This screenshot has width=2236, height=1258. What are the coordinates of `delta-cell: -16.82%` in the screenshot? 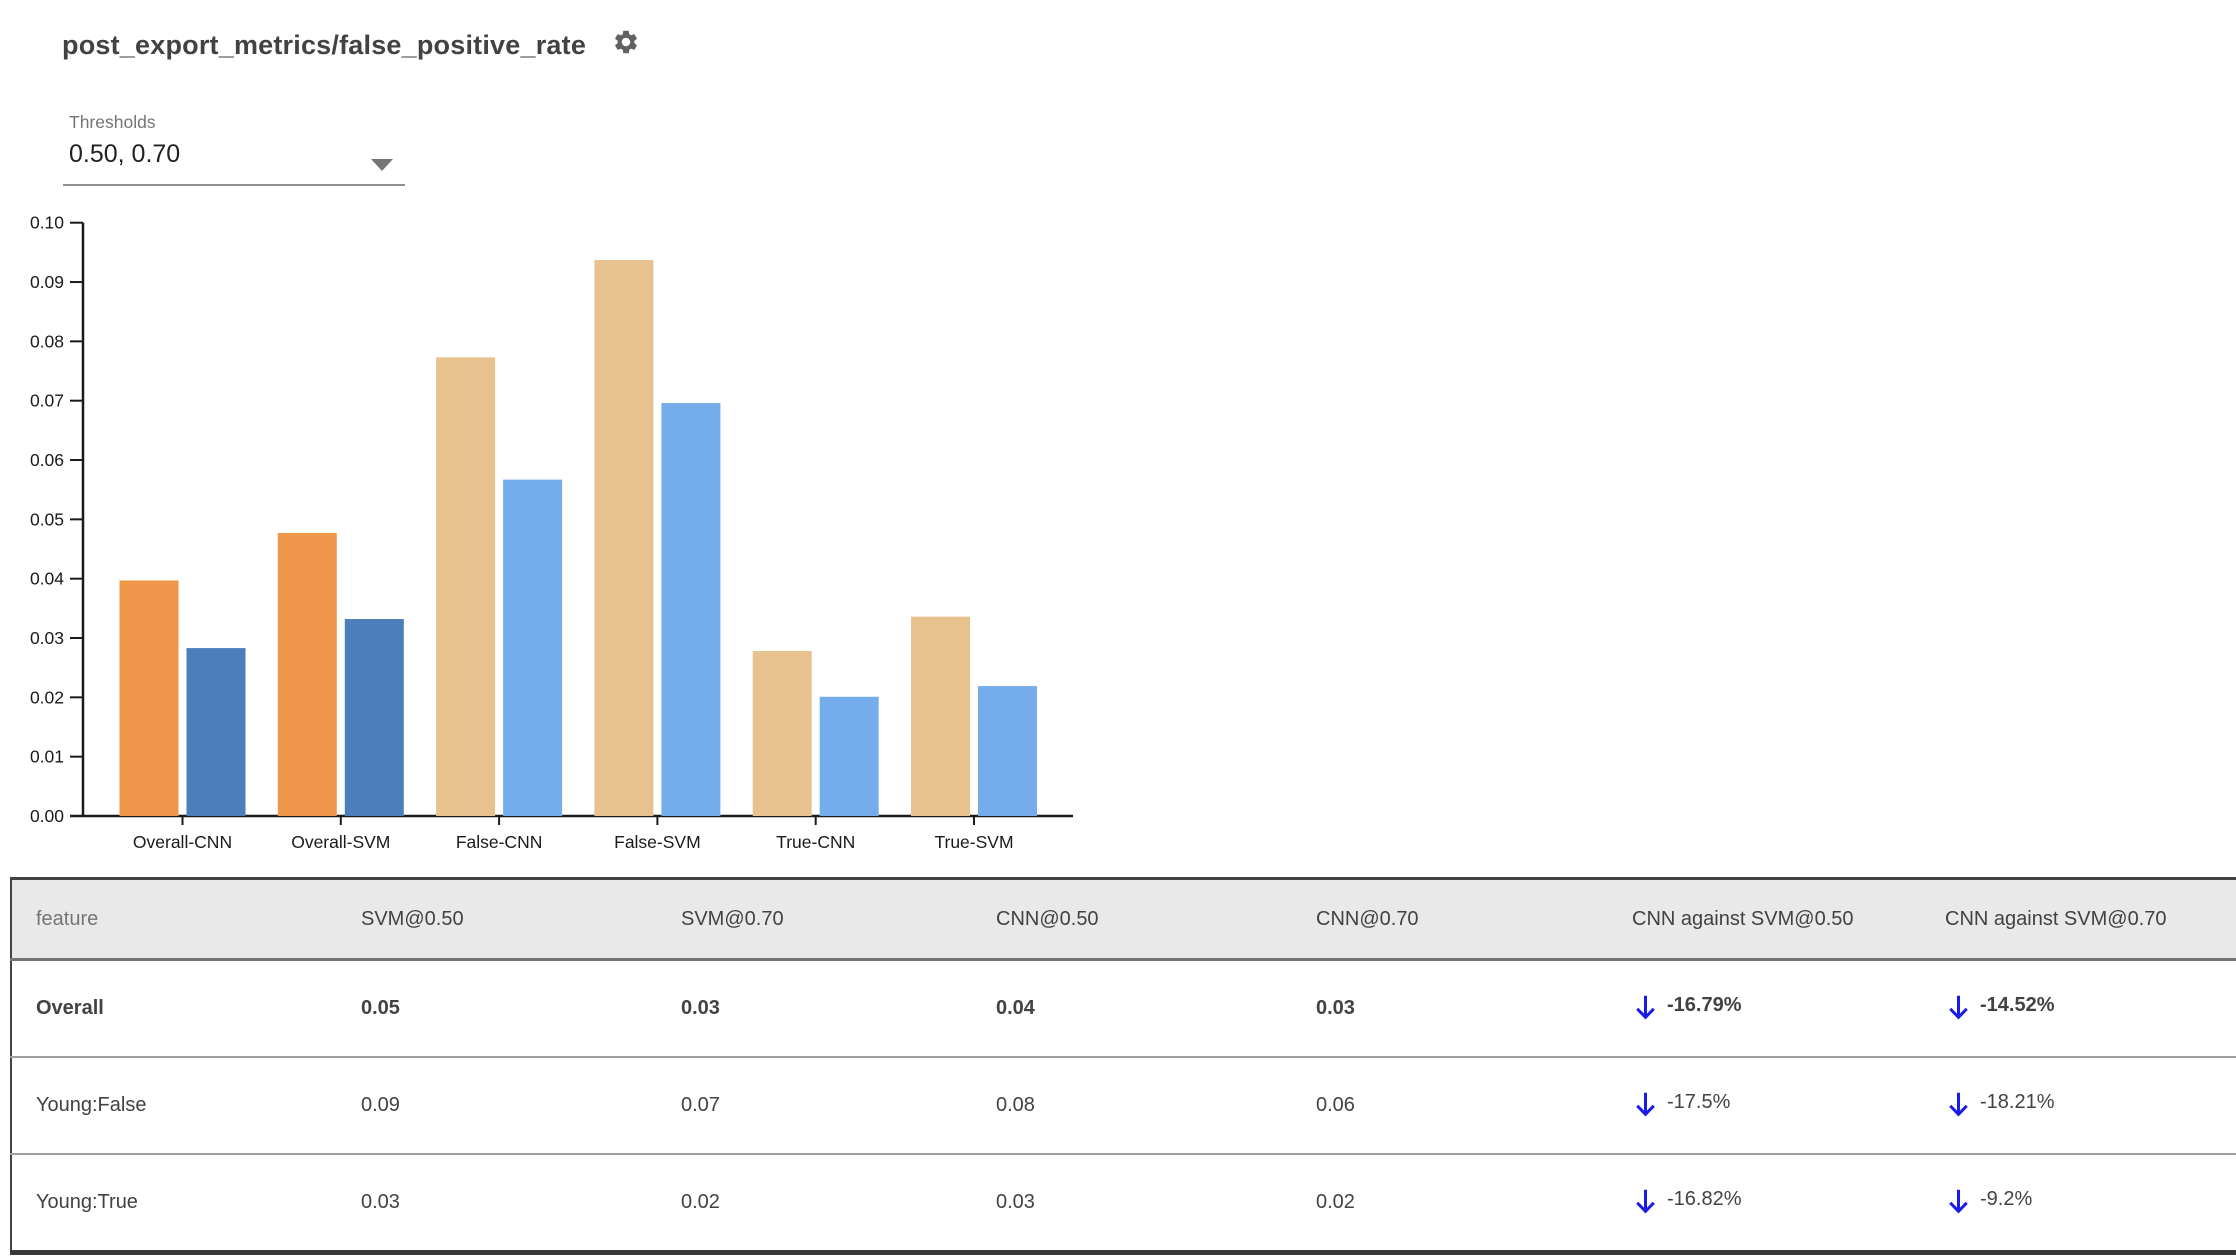 It's located at (1778, 1203).